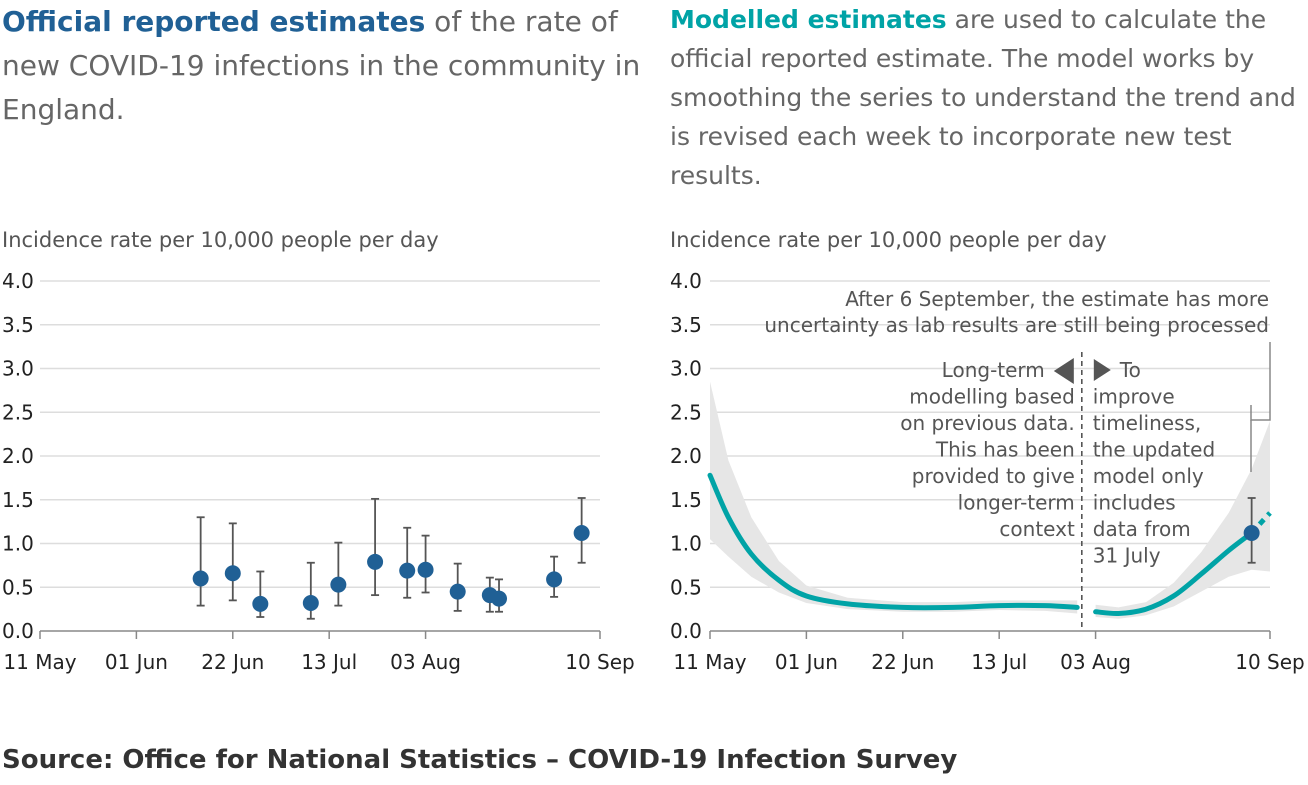 The height and width of the screenshot is (785, 1308). What do you see at coordinates (1147, 423) in the screenshot?
I see `updated-model-note-line: timeliness,` at bounding box center [1147, 423].